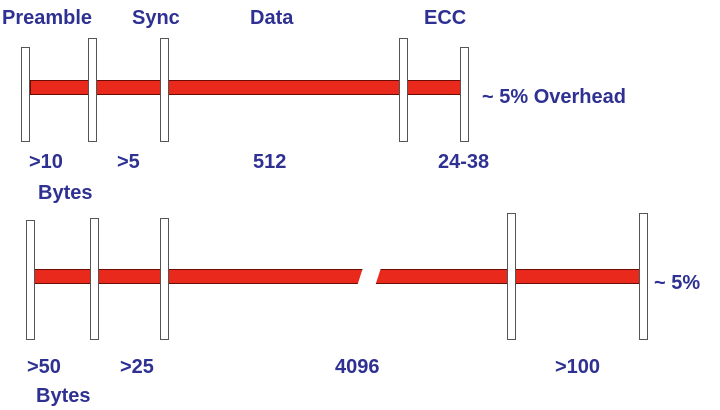  I want to click on top-separator-start, so click(25, 94).